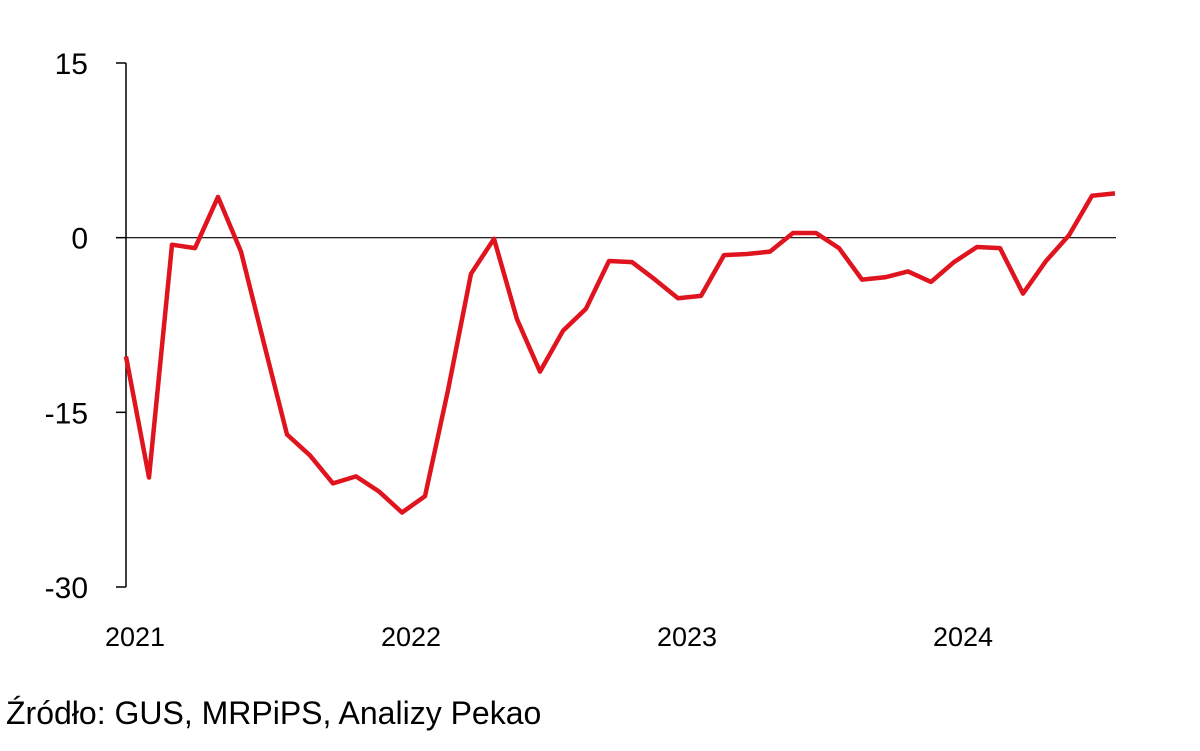 The height and width of the screenshot is (751, 1200). I want to click on x-axis-ticks: 2021 2022 2023 2024, so click(549, 637).